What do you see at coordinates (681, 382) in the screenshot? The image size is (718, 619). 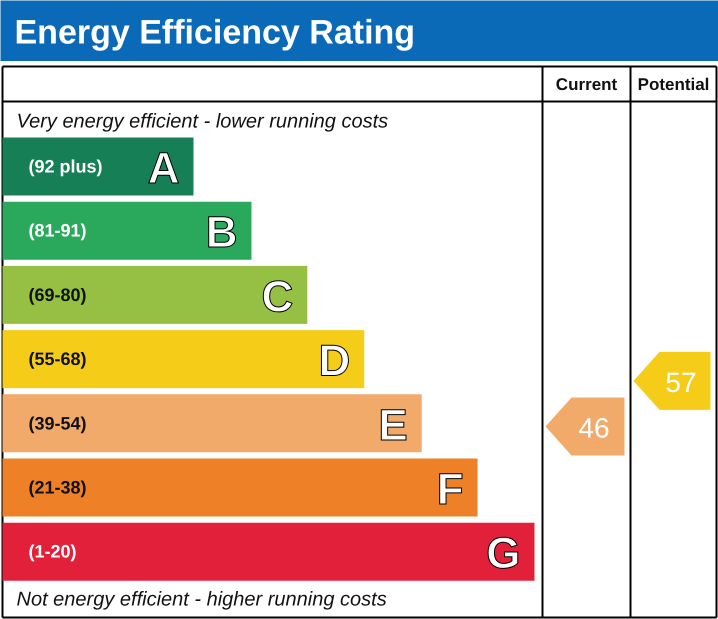 I see `text: 57` at bounding box center [681, 382].